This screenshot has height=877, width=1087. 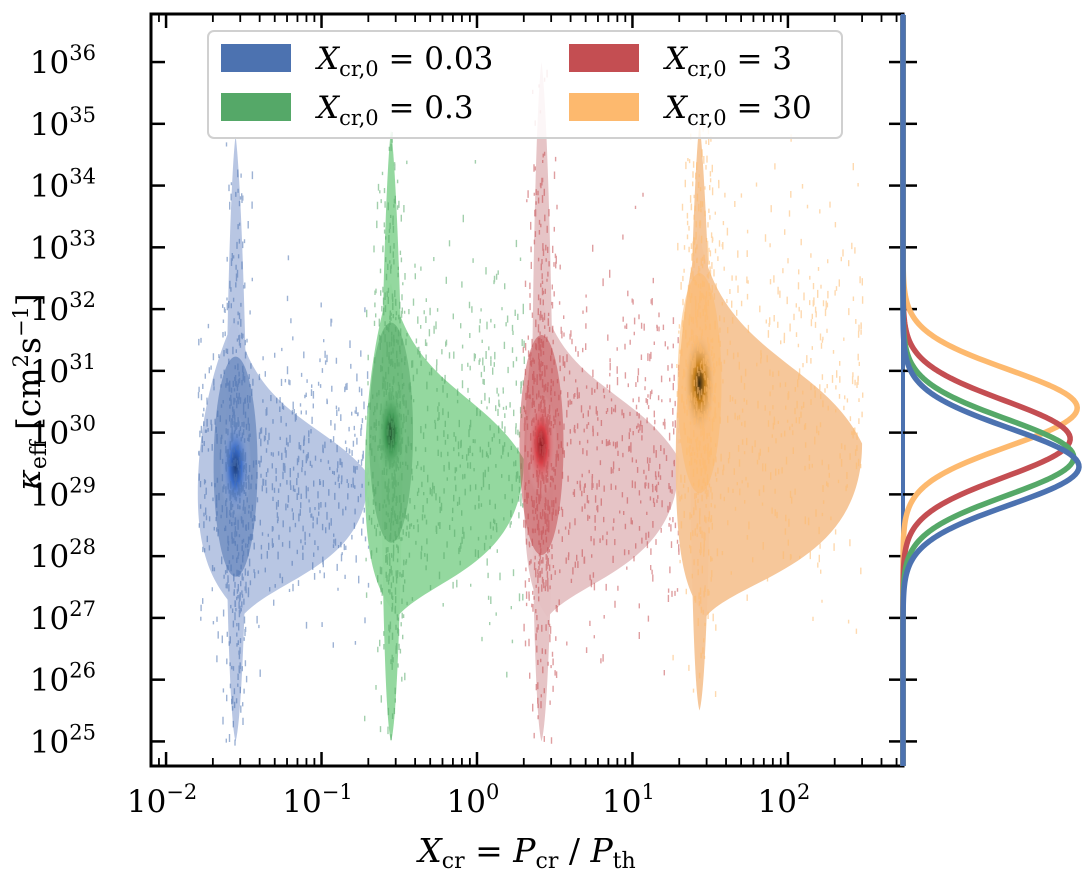 What do you see at coordinates (30, 392) in the screenshot?
I see `y-axis-label: κeff [cm2s−1]` at bounding box center [30, 392].